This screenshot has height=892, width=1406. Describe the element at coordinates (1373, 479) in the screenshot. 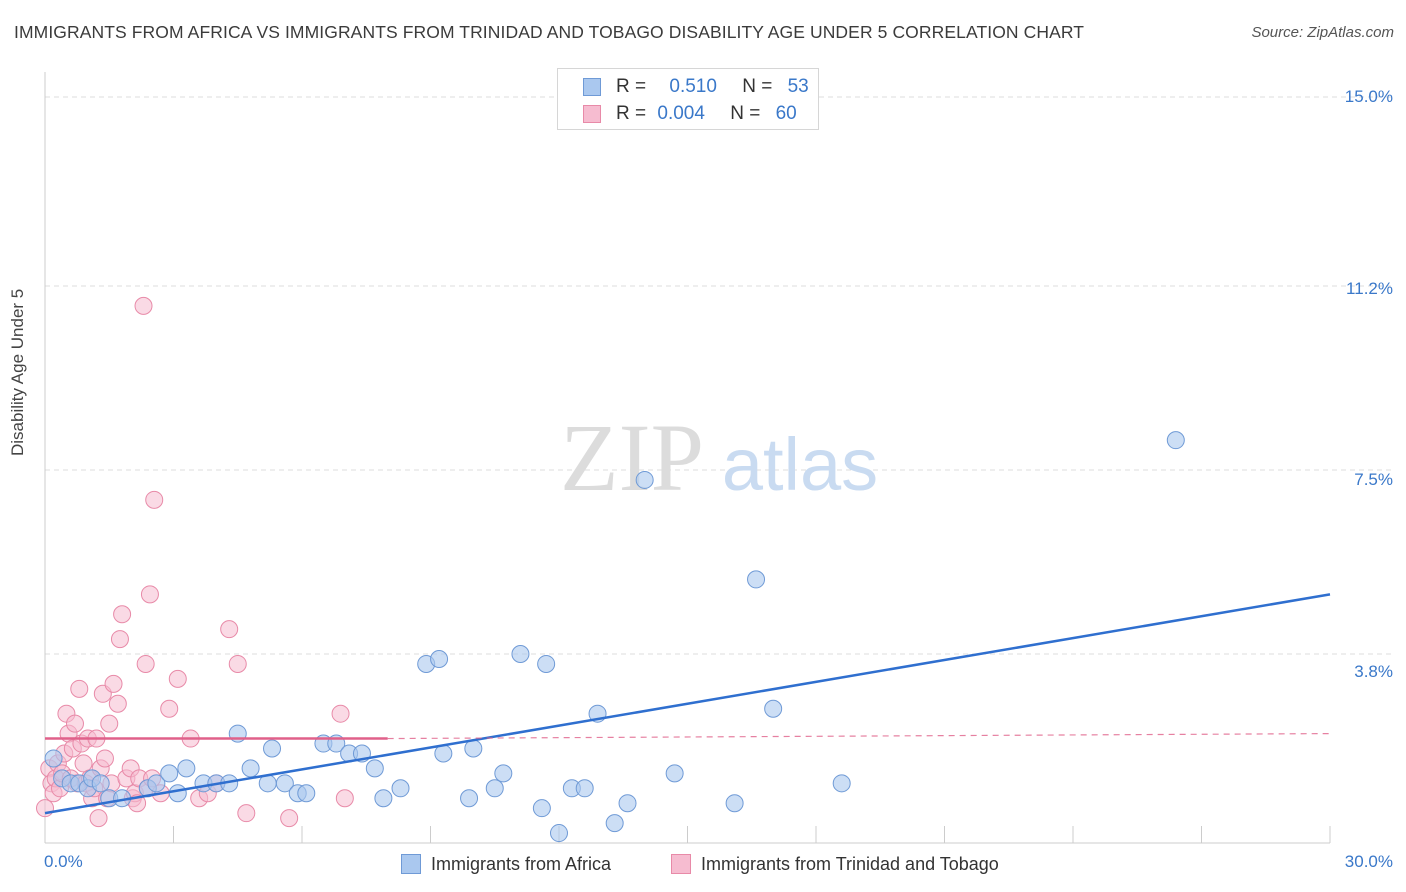

I see `y-tick-label: 7.5%` at that location.